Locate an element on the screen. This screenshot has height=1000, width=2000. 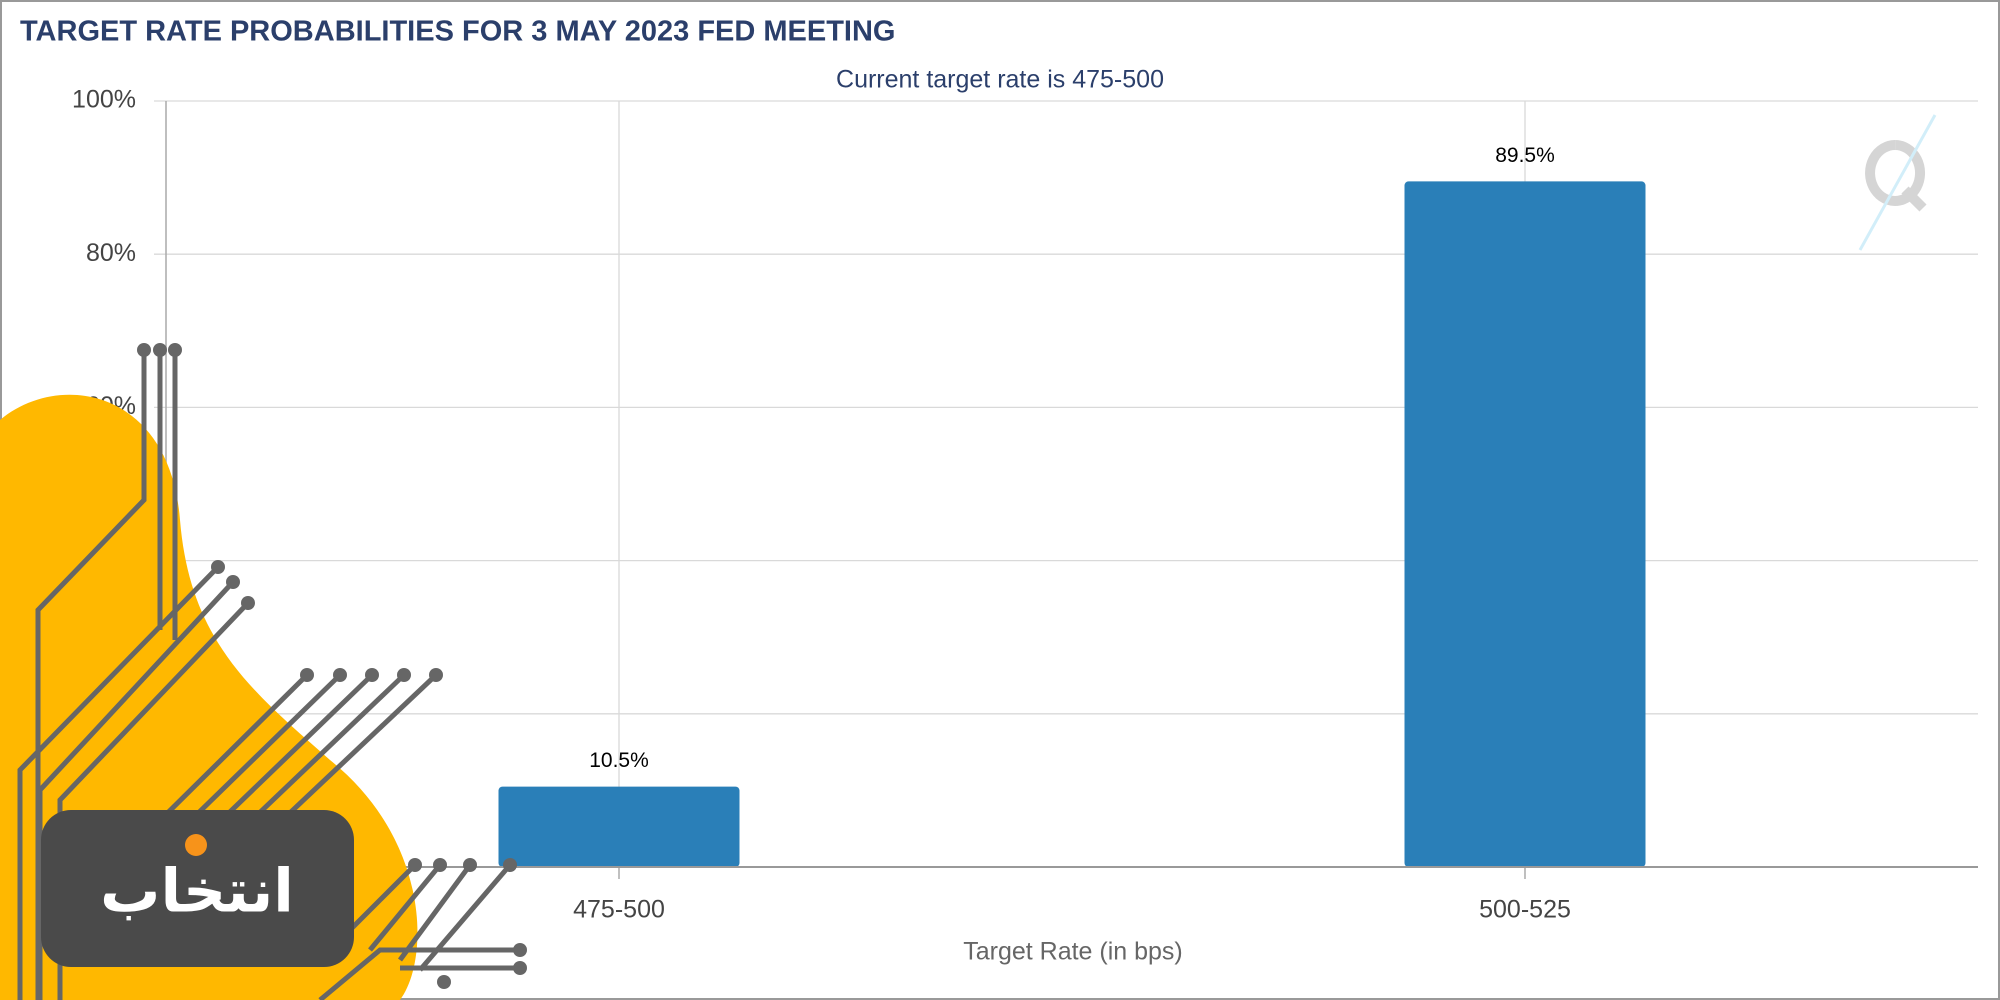
x-tick-label: 500-525 is located at coordinates (1525, 910).